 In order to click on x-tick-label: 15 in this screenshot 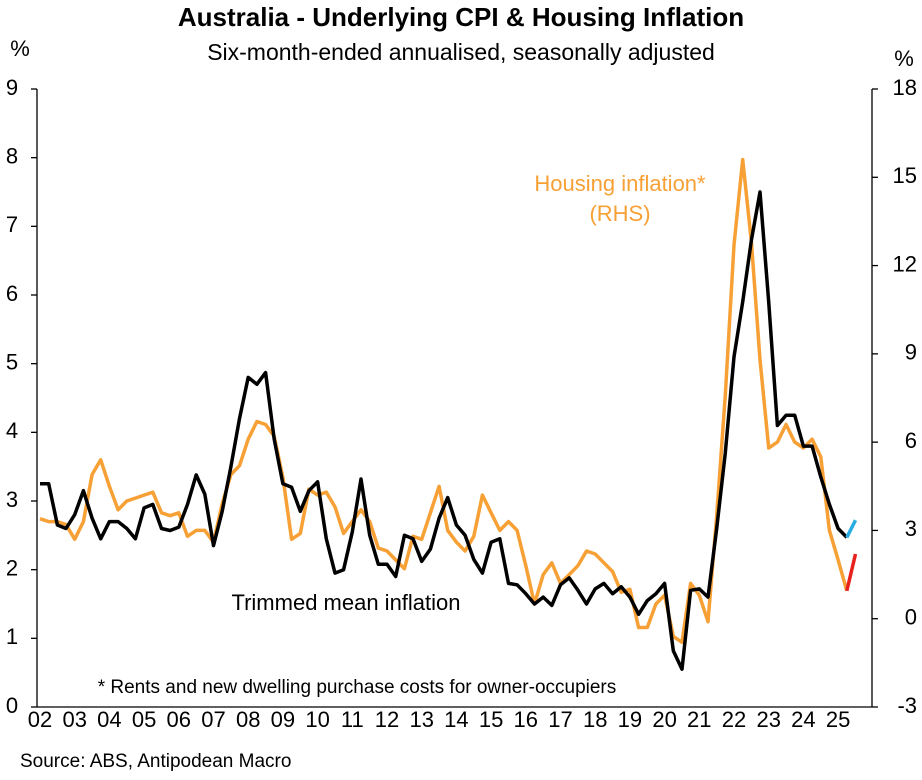, I will do `click(491, 719)`.